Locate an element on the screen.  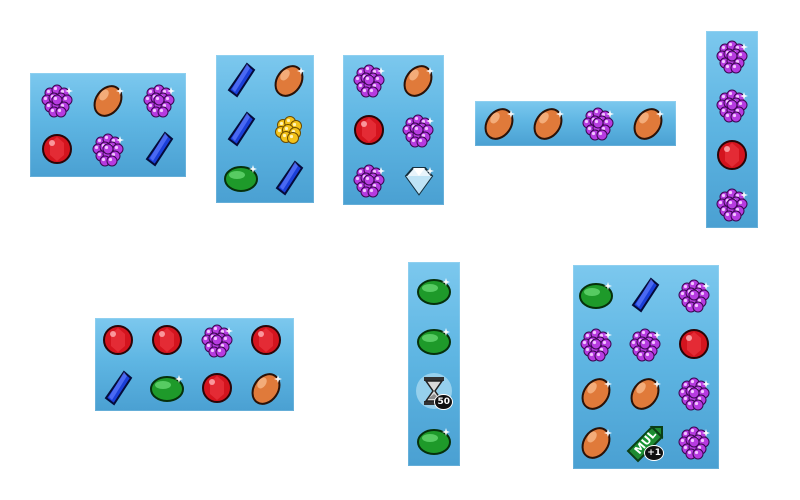
gold-nugget-icon is located at coordinates (288, 130).